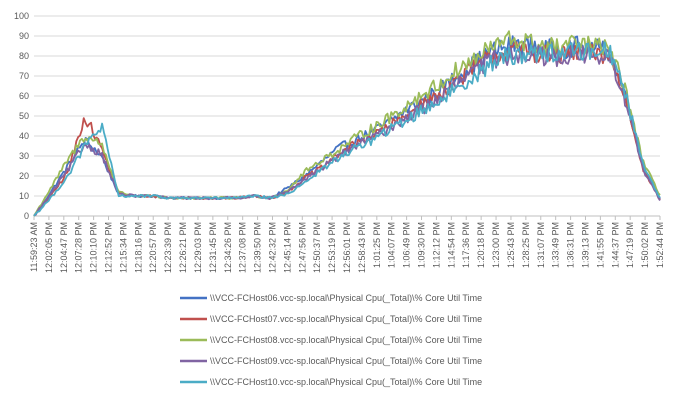  Describe the element at coordinates (24, 36) in the screenshot. I see `y-tick-label: 90` at that location.